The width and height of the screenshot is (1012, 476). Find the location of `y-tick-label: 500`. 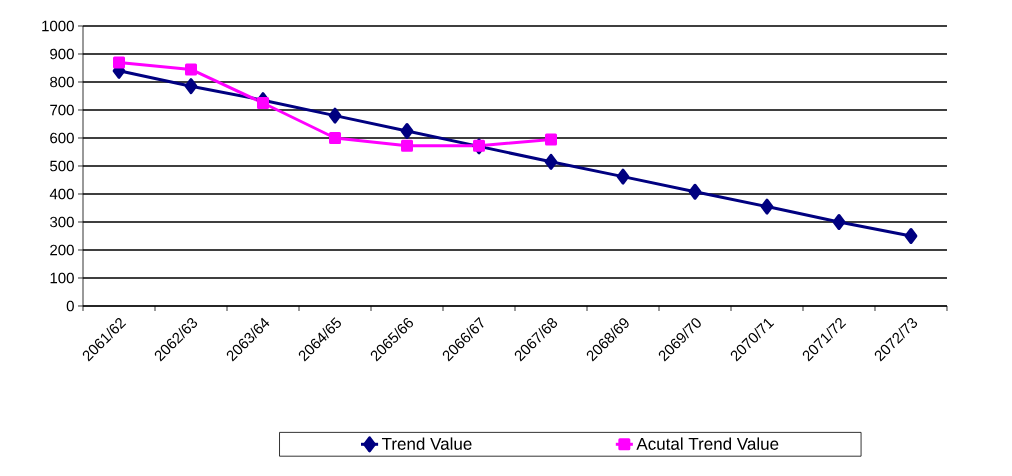

y-tick-label: 500 is located at coordinates (62, 166).